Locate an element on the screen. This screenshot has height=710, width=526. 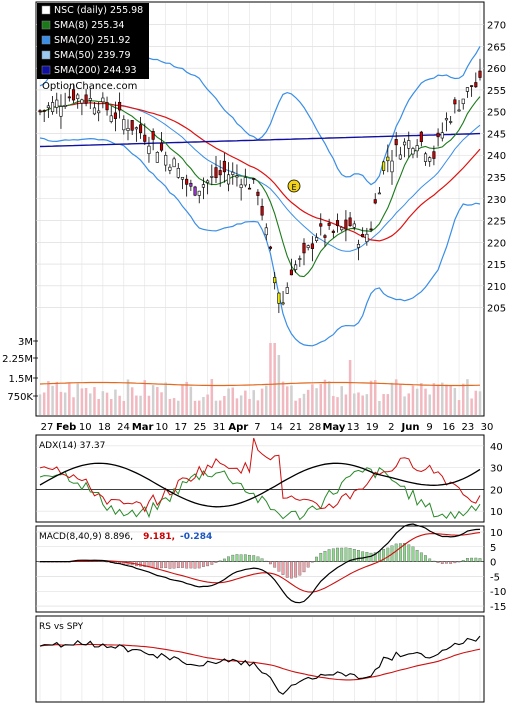
x-tick-label: 21 is located at coordinates (295, 427).